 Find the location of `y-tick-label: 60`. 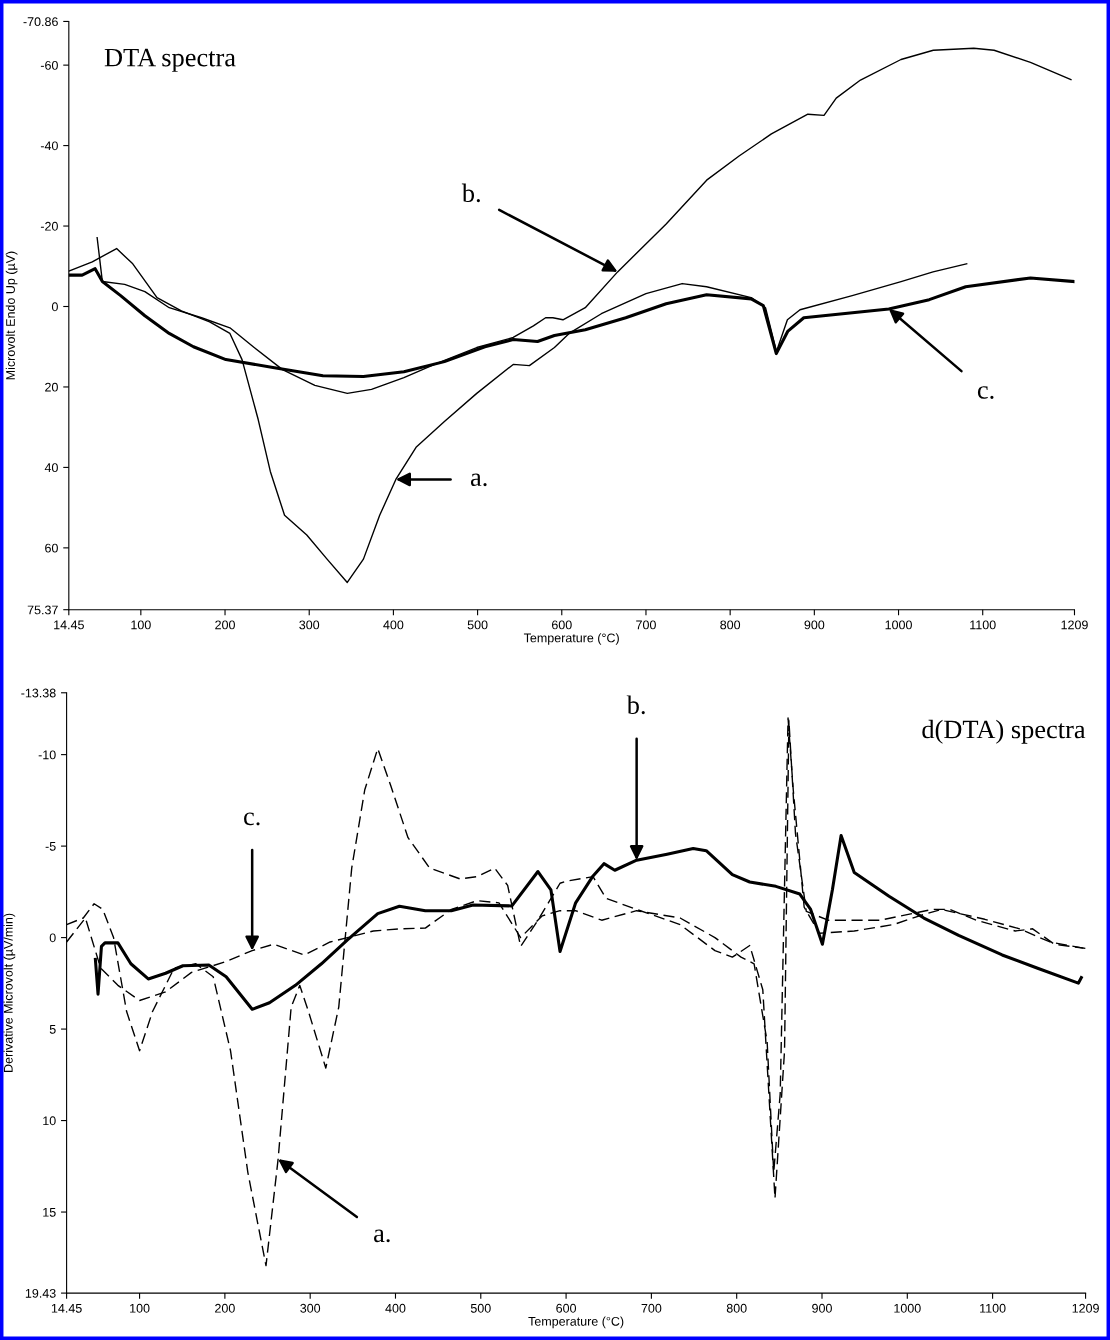

y-tick-label: 60 is located at coordinates (51, 548).